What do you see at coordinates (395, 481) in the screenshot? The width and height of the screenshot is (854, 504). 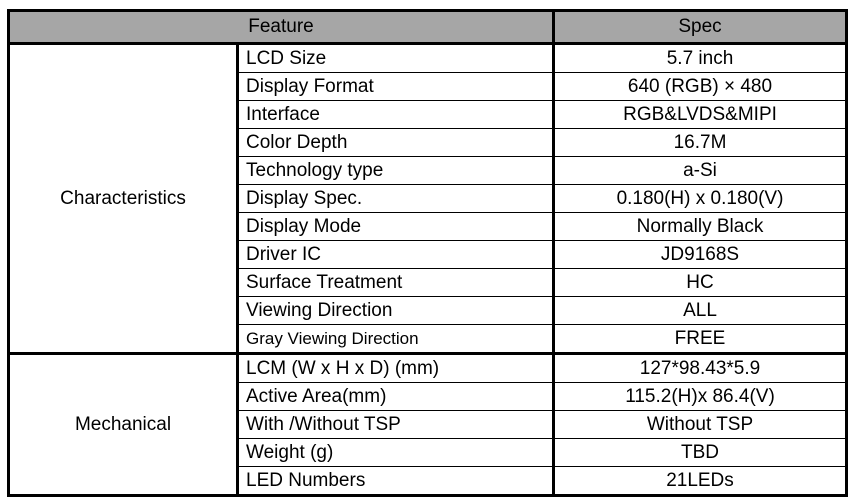 I see `feature-cell: LED Numbers` at bounding box center [395, 481].